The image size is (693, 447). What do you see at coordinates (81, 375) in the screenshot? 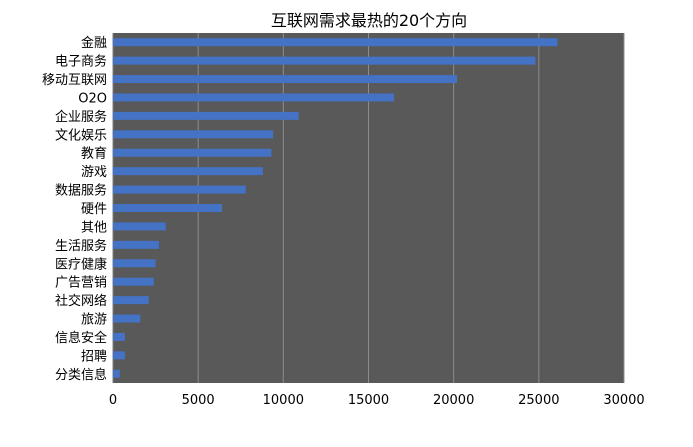
I see `category-label: 分类信息` at bounding box center [81, 375].